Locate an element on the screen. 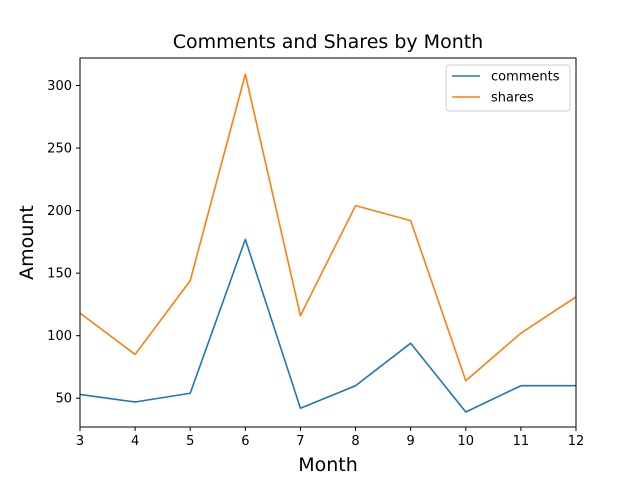 Image resolution: width=640 pixels, height=480 pixels. x-tick-label: 6 is located at coordinates (245, 441).